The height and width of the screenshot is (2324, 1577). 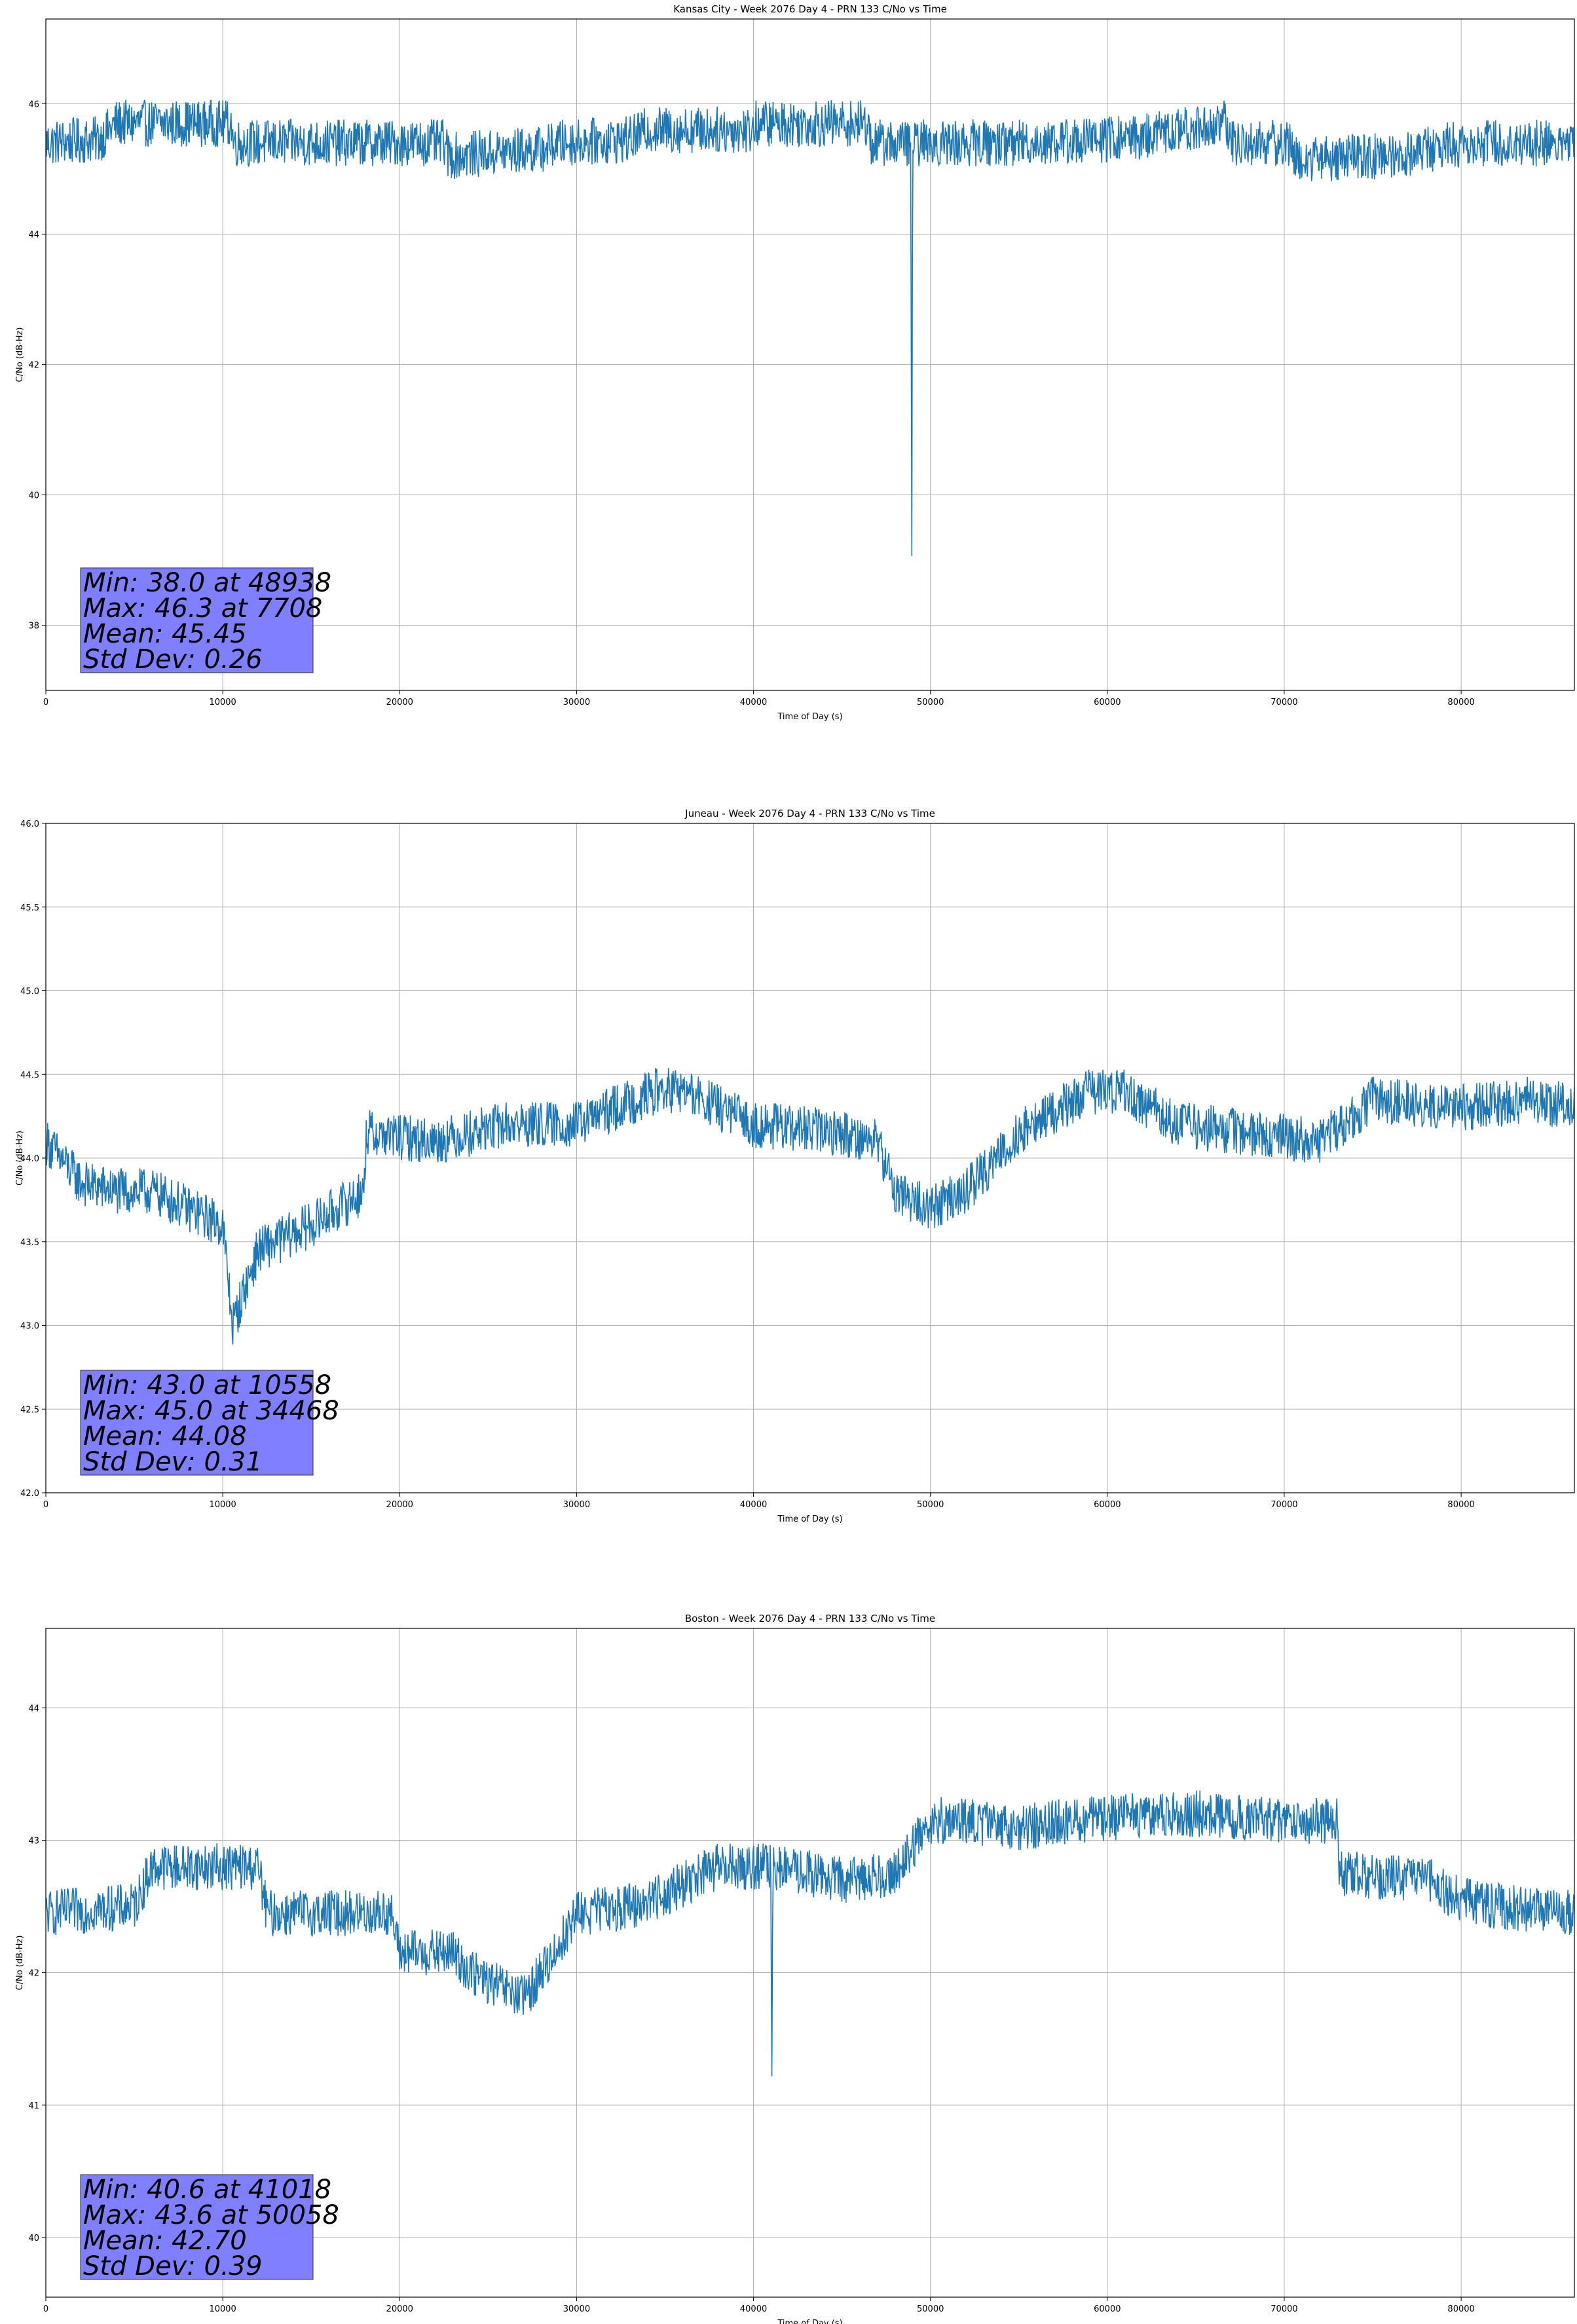 What do you see at coordinates (33, 2106) in the screenshot?
I see `y-tick-label: 41` at bounding box center [33, 2106].